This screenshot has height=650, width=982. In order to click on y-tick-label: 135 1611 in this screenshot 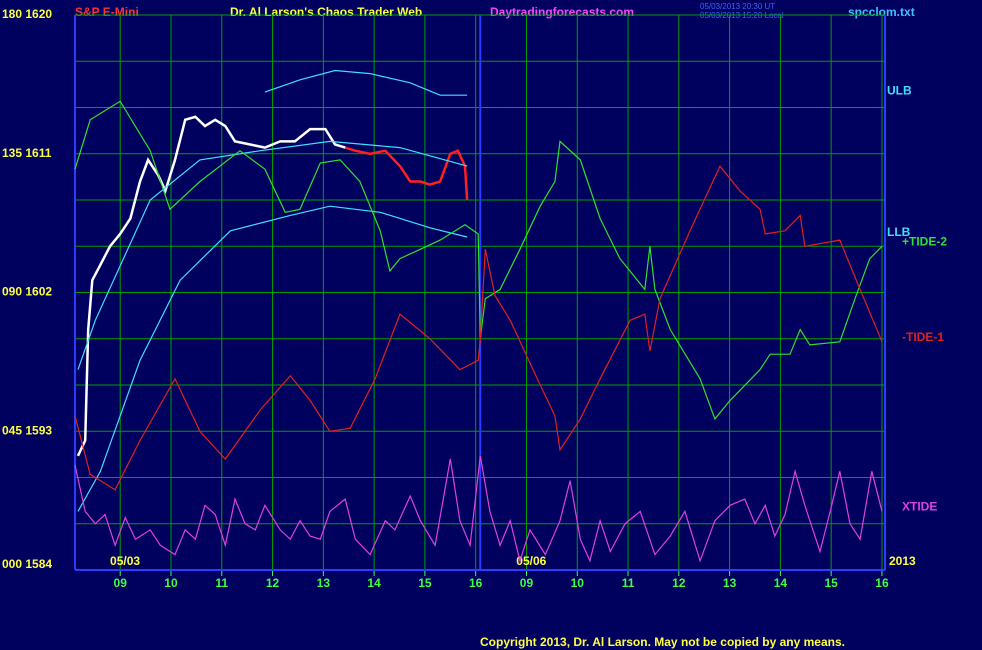, I will do `click(27, 153)`.